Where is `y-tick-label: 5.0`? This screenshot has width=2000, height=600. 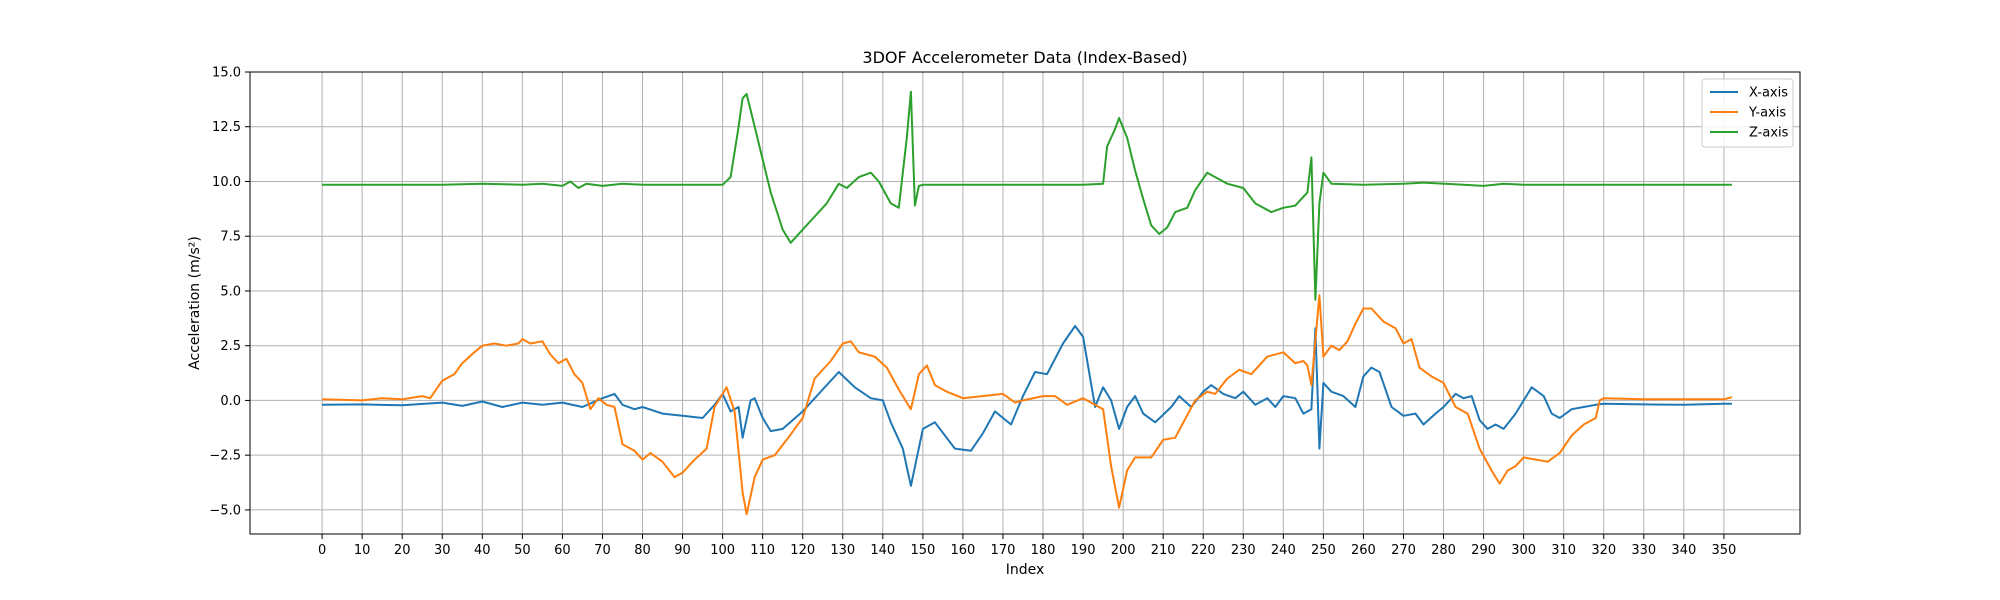 y-tick-label: 5.0 is located at coordinates (230, 291).